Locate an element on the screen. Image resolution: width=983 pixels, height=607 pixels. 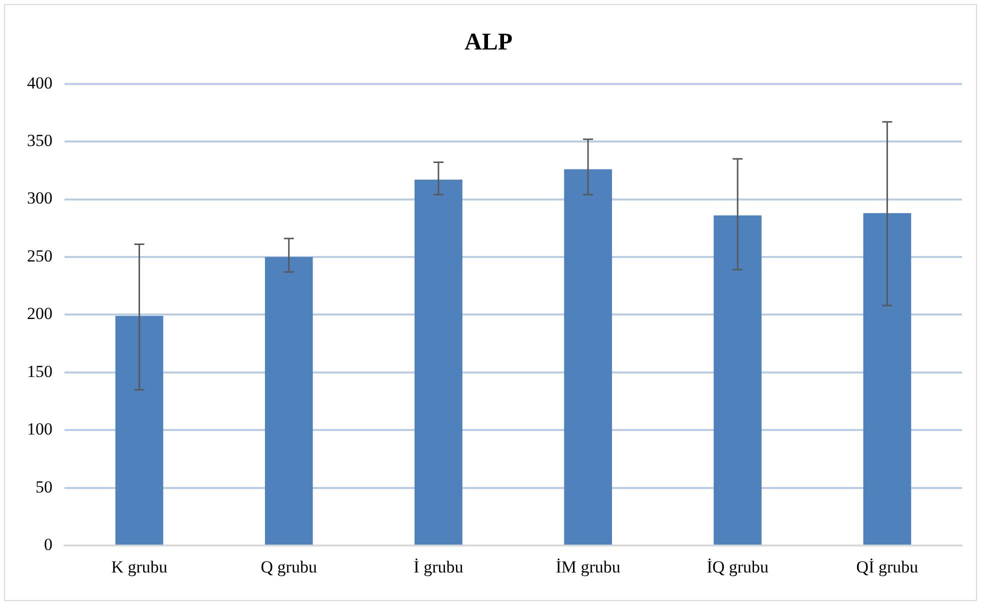
y-tick-label: 350 is located at coordinates (39, 140).